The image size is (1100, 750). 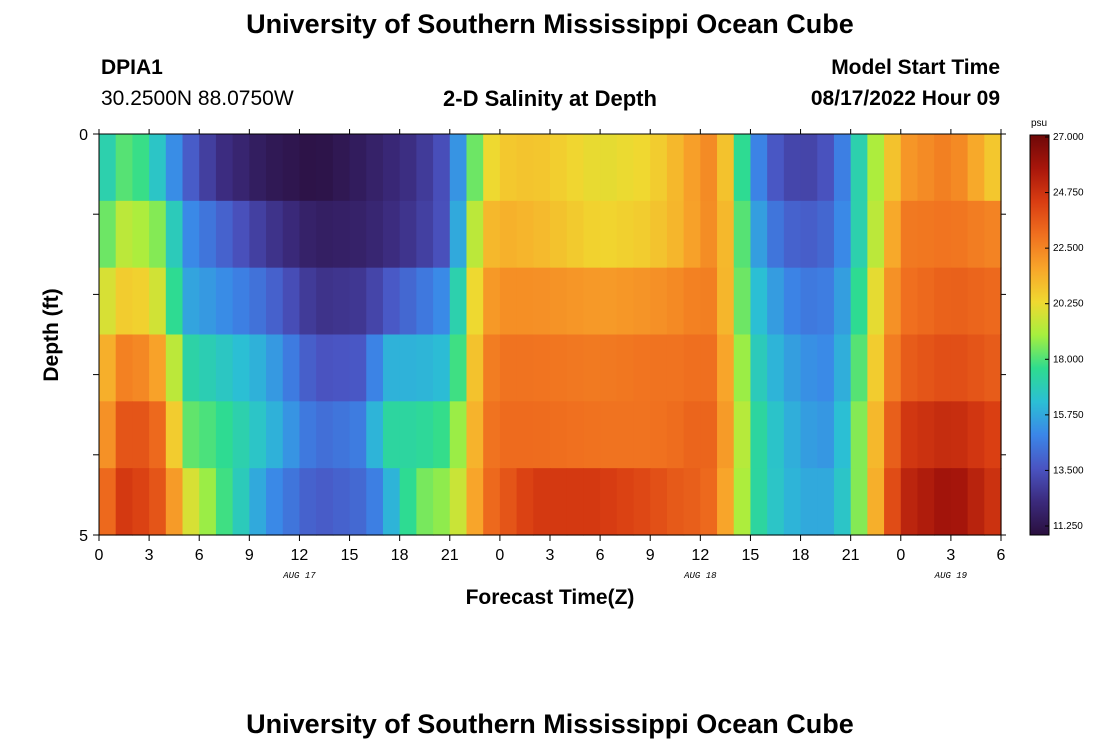 I want to click on x-tick-label: 15, so click(x=751, y=555).